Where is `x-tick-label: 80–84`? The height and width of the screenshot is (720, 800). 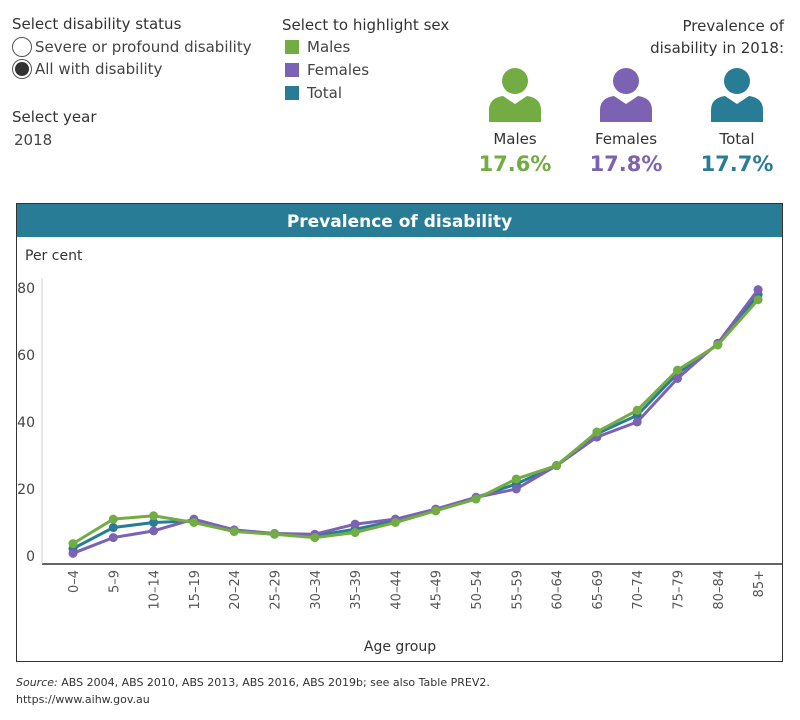
x-tick-label: 80–84 is located at coordinates (719, 590).